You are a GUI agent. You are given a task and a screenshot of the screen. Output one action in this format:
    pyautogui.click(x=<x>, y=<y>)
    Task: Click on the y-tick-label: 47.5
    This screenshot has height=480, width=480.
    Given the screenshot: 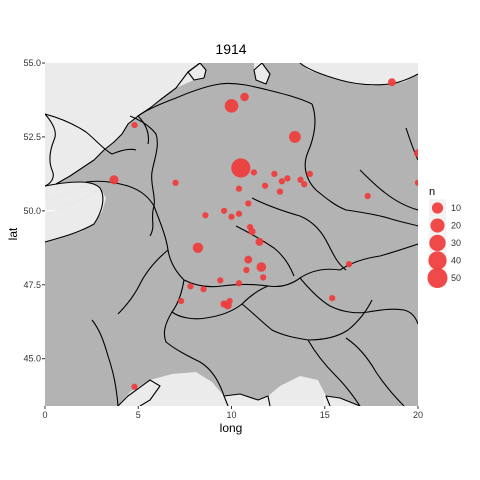 What is the action you would take?
    pyautogui.click(x=32, y=285)
    